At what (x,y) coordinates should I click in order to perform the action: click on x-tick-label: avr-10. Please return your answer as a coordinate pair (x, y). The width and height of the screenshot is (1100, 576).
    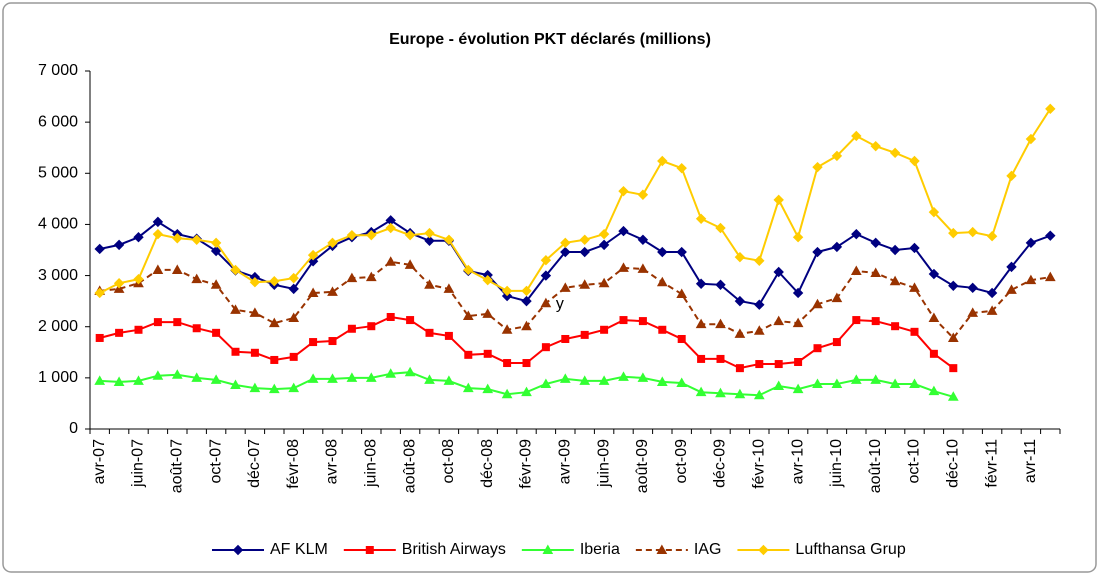
    Looking at the image, I should click on (797, 461).